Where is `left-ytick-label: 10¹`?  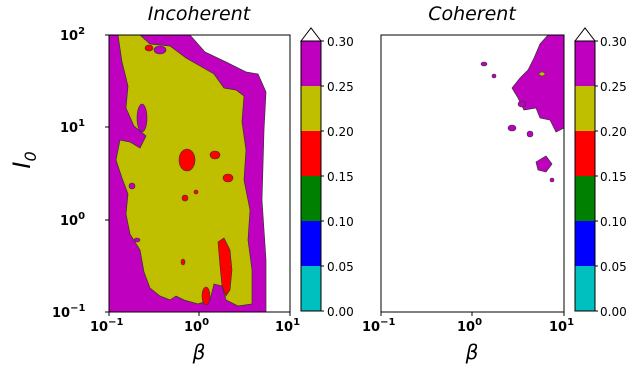
left-ytick-label: 10¹ is located at coordinates (72, 127).